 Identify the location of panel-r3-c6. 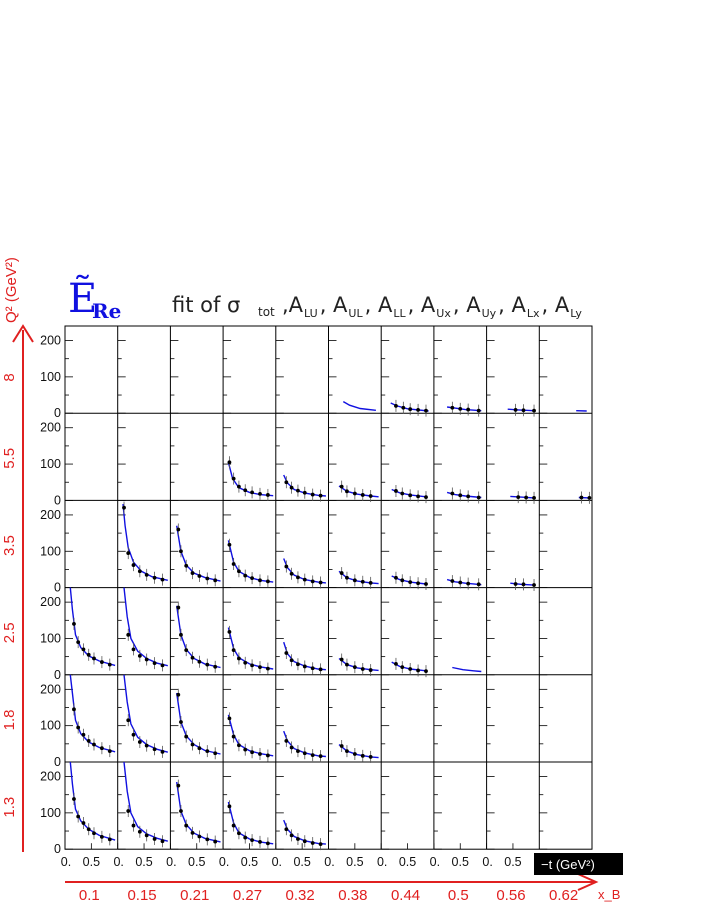
(409, 667).